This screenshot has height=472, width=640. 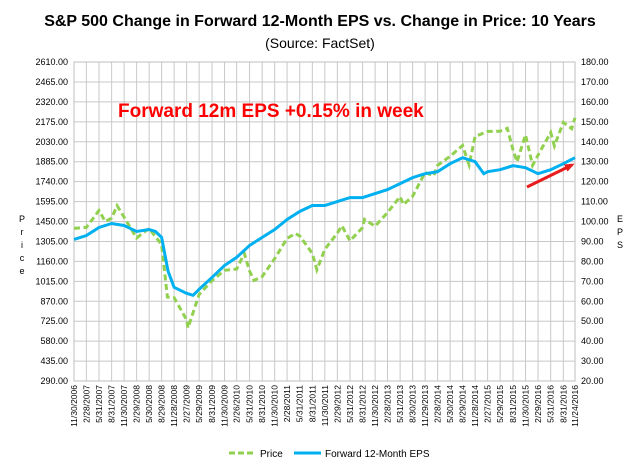 I want to click on y-tick-label-left: 435.00, so click(x=54, y=361).